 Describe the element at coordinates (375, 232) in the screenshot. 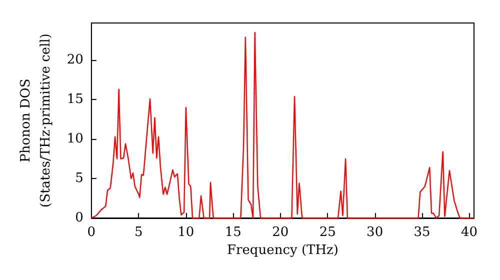

I see `x-tick-label: 30` at that location.